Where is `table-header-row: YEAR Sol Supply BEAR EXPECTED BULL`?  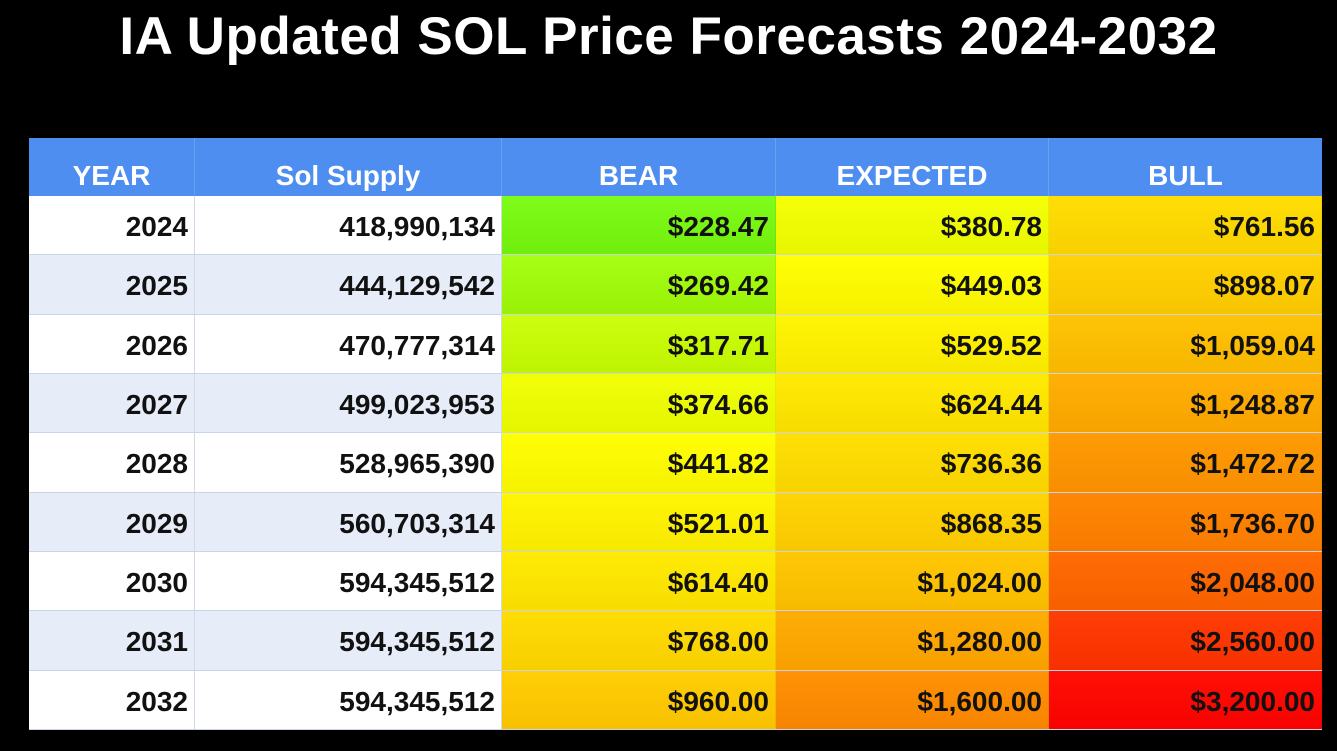 table-header-row: YEAR Sol Supply BEAR EXPECTED BULL is located at coordinates (675, 167).